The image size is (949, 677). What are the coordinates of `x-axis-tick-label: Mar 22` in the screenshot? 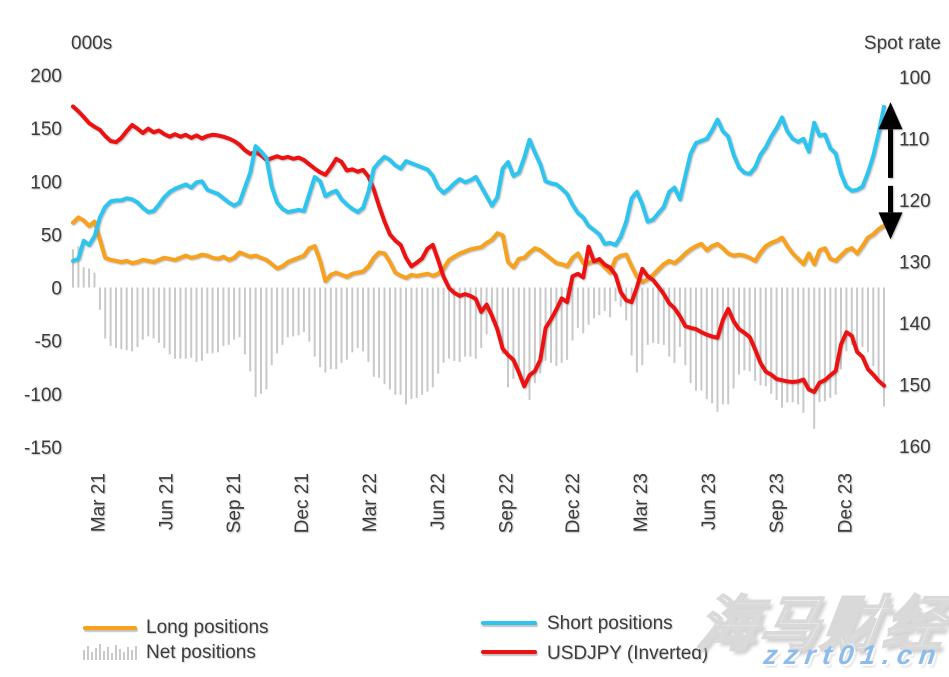 It's located at (370, 502).